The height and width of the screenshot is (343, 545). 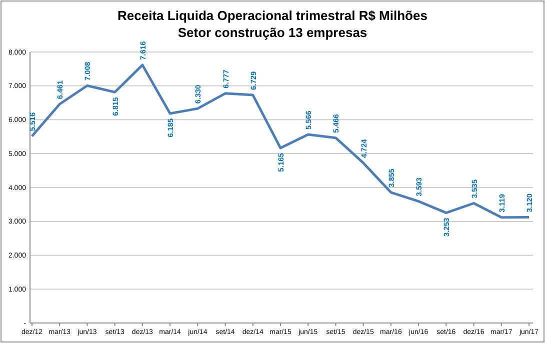 I want to click on chart-title: Receita Liquida Operacional trimestral R$ Milhões, so click(x=273, y=15).